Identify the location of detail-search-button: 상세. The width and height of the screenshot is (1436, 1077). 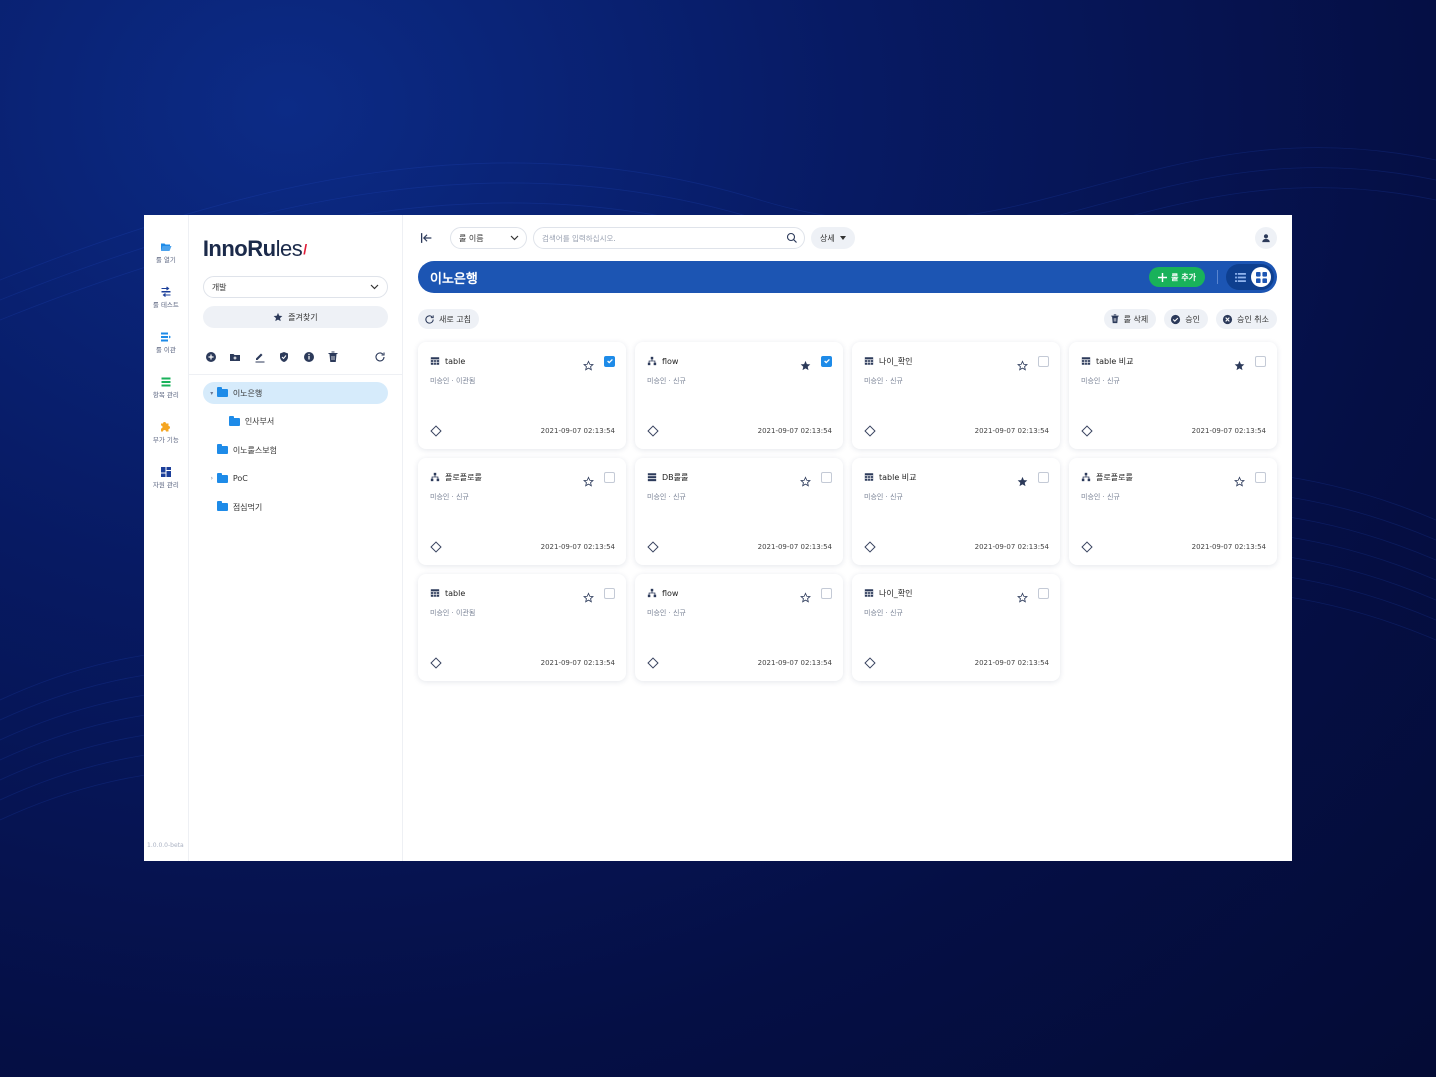
(833, 238).